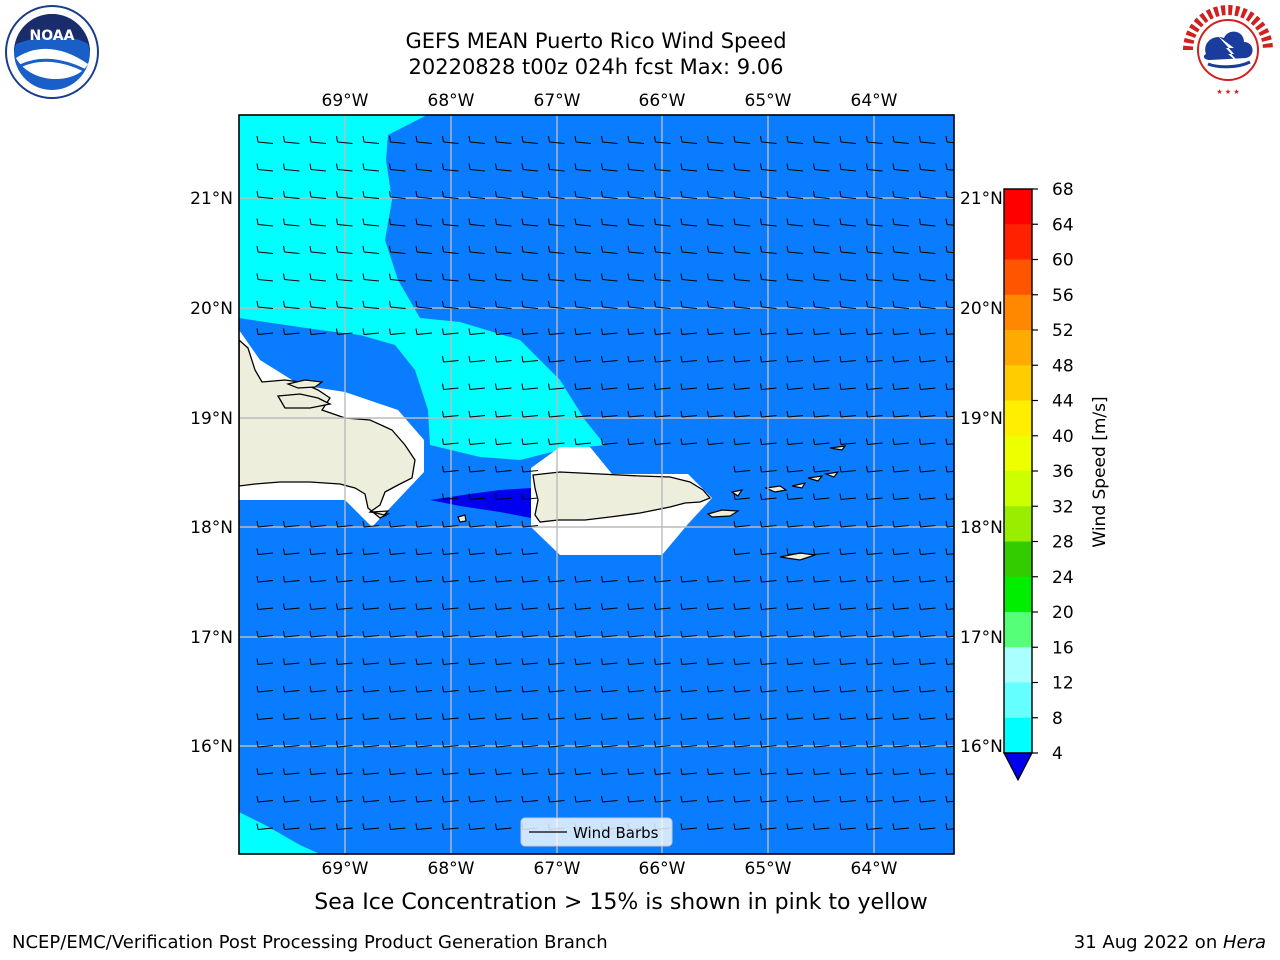 This screenshot has width=1280, height=960. Describe the element at coordinates (1063, 366) in the screenshot. I see `colorbar-tick-label: 48` at that location.